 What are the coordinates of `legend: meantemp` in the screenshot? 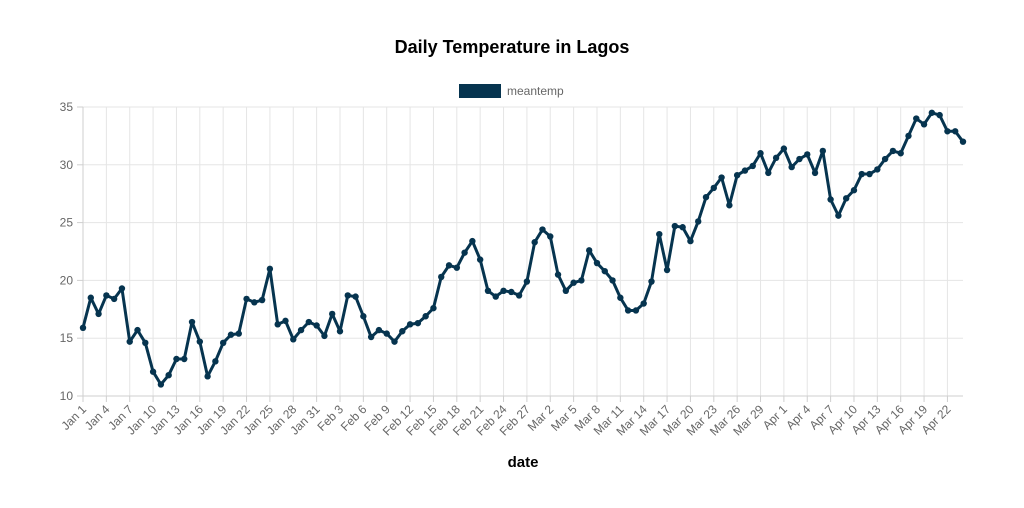 It's located at (511, 91).